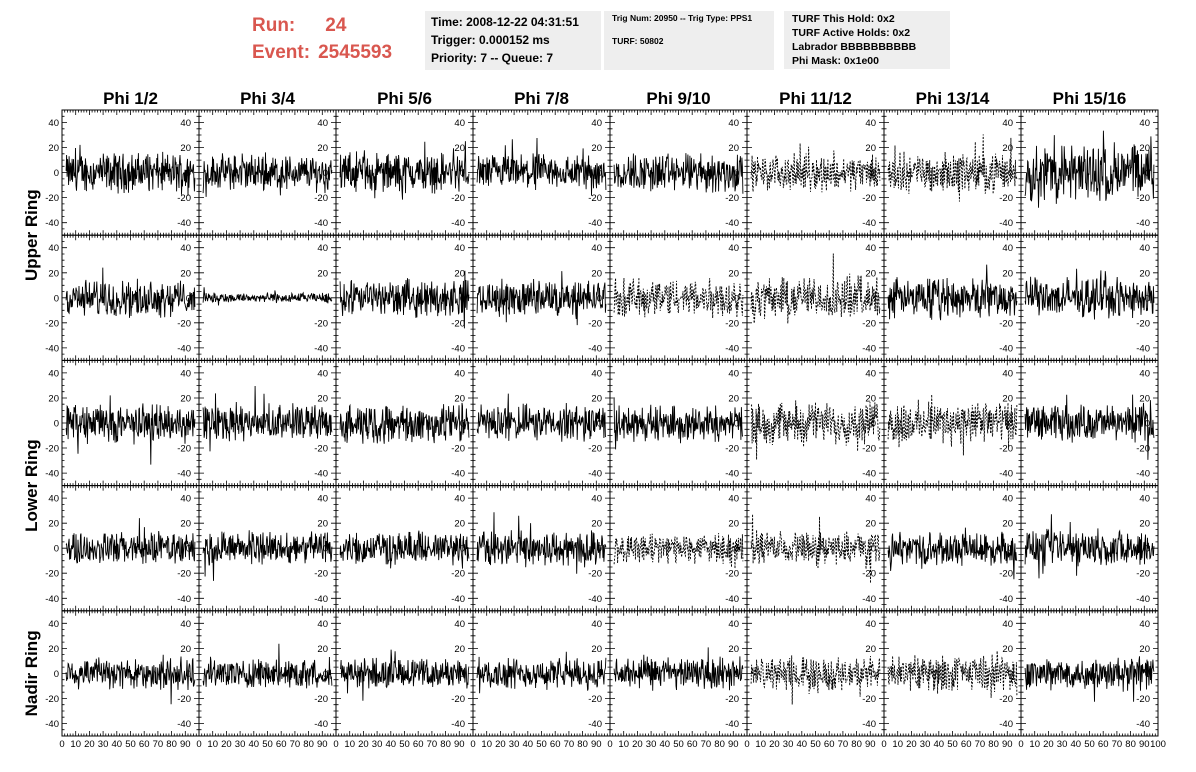  What do you see at coordinates (404, 98) in the screenshot?
I see `column-title: Phi 5/6` at bounding box center [404, 98].